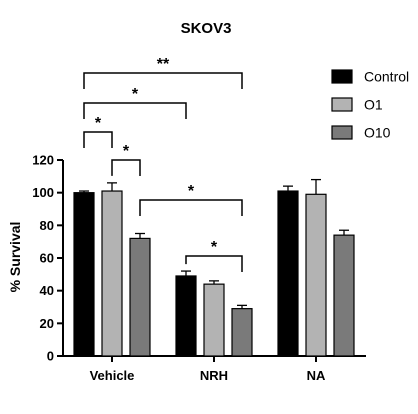 Image resolution: width=418 pixels, height=414 pixels. I want to click on chart-title: SKOV3, so click(206, 28).